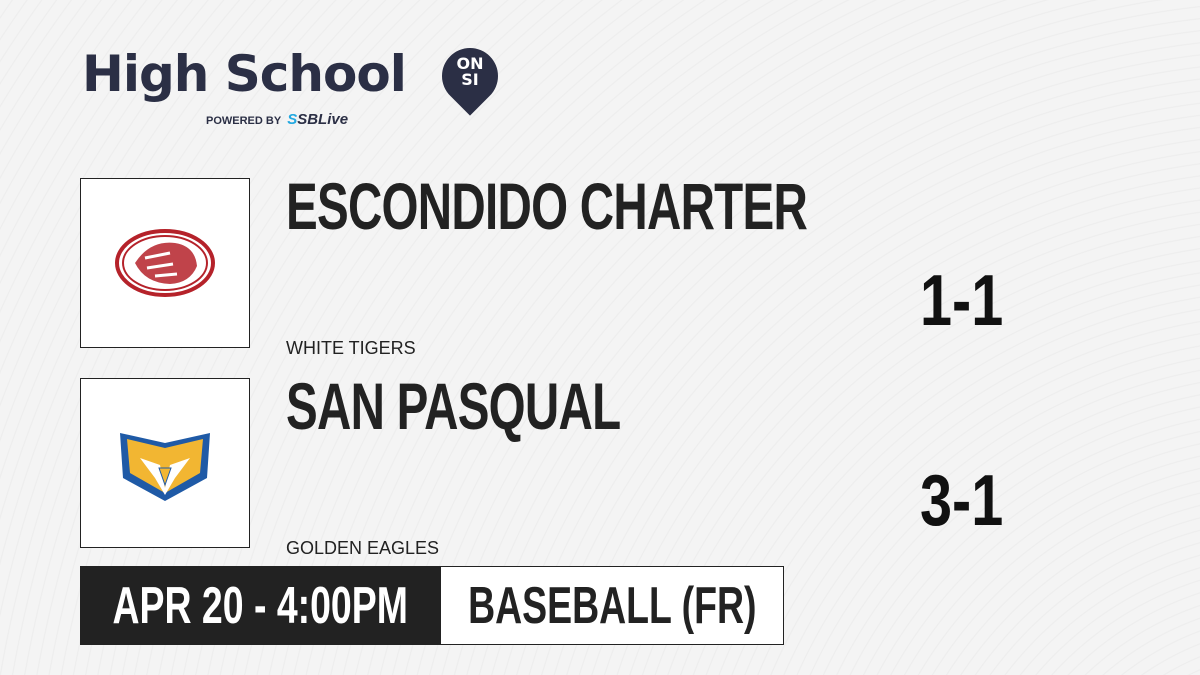  What do you see at coordinates (470, 79) in the screenshot?
I see `badge-si: SI` at bounding box center [470, 79].